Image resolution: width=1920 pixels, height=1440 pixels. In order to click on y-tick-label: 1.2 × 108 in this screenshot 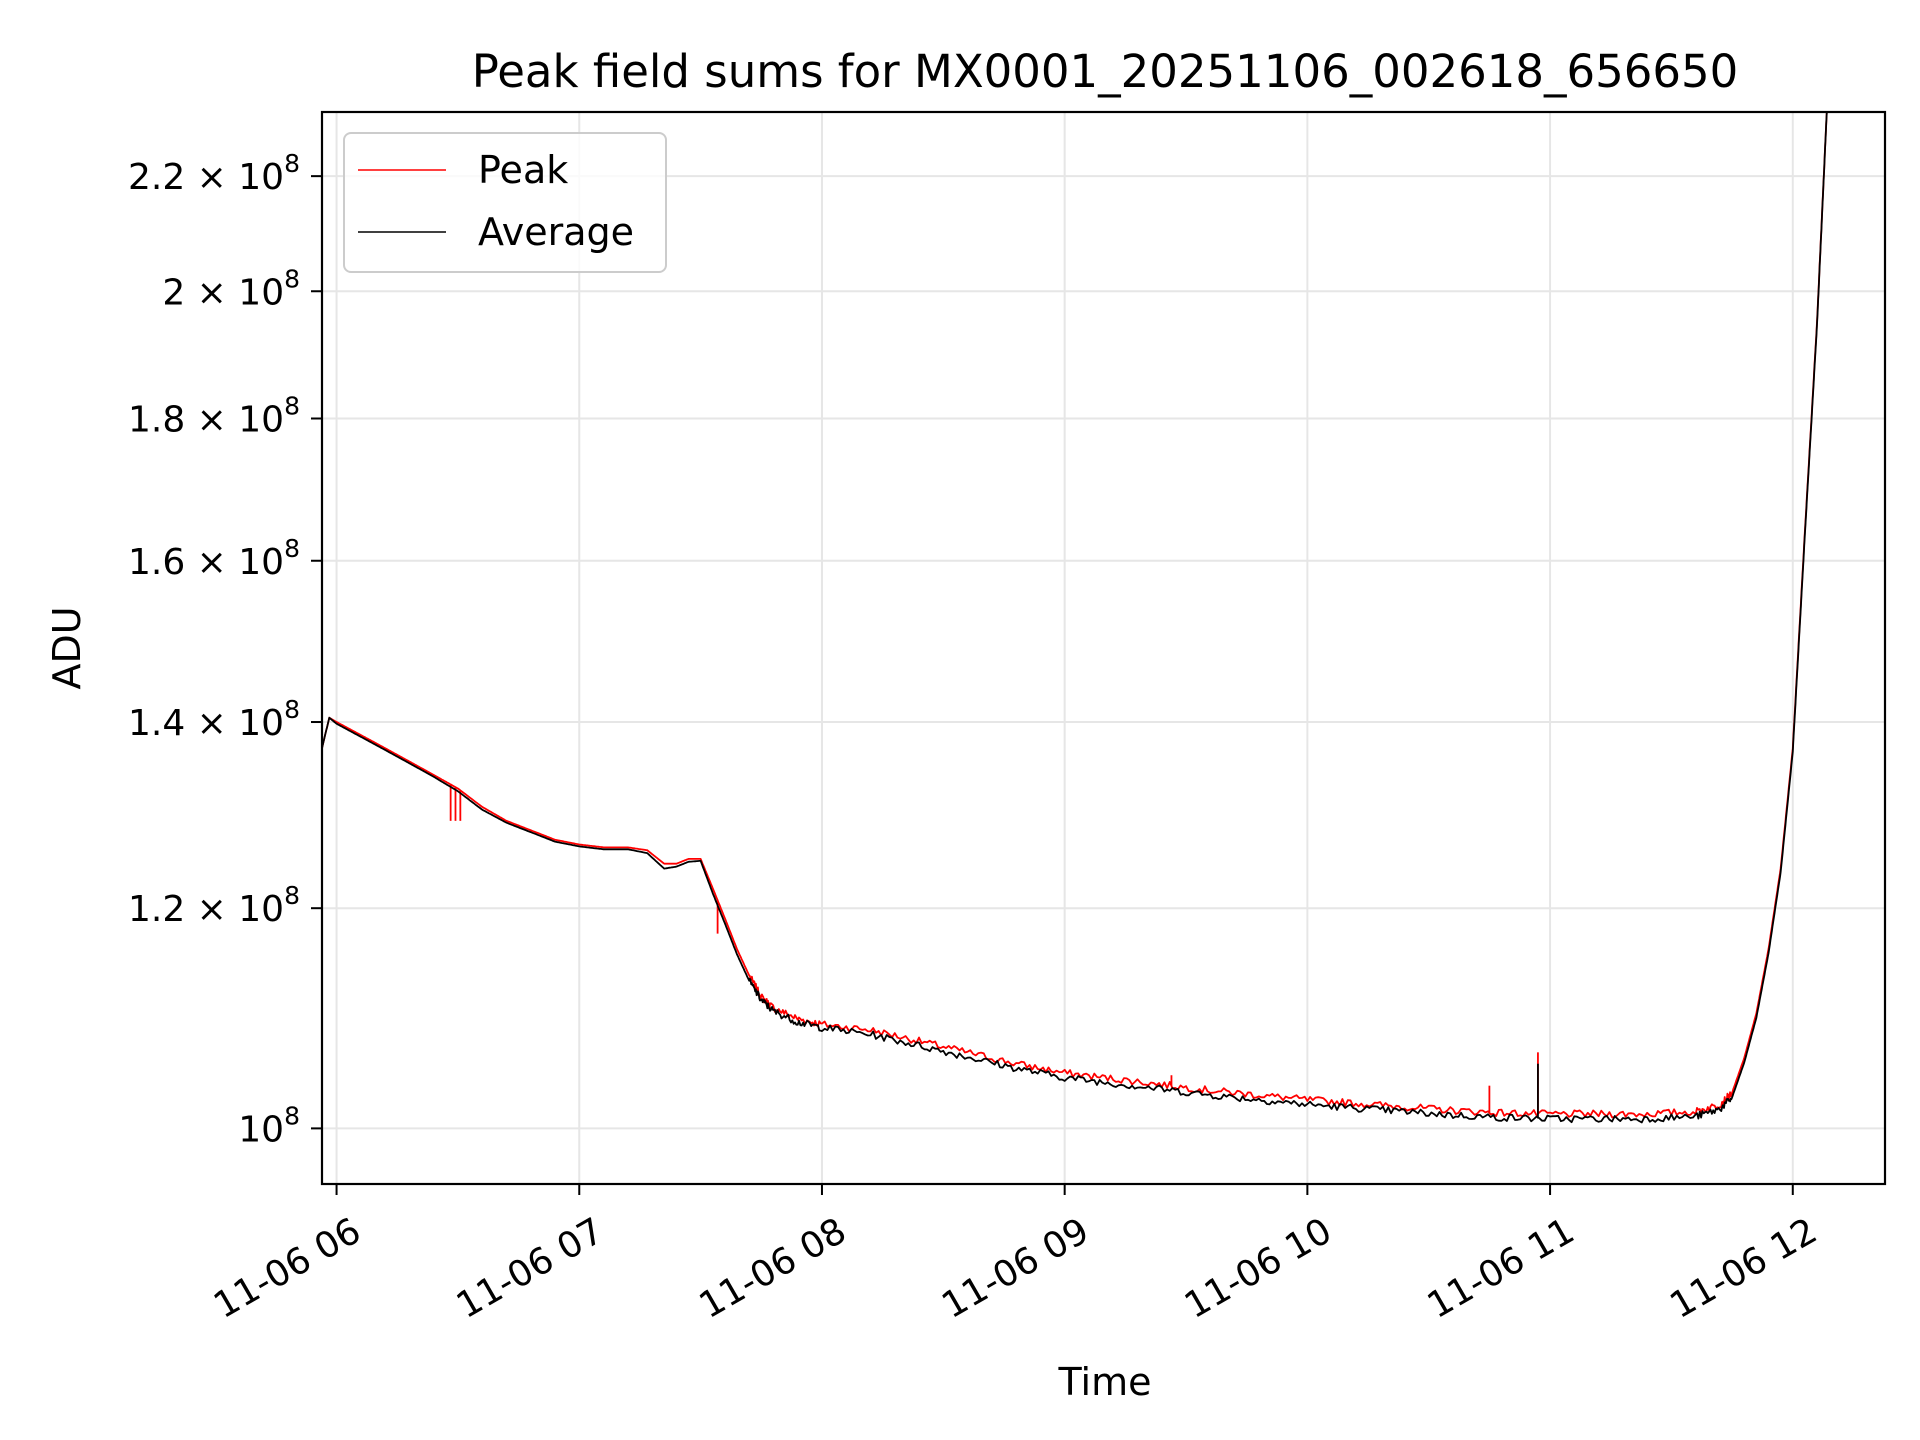, I will do `click(214, 905)`.